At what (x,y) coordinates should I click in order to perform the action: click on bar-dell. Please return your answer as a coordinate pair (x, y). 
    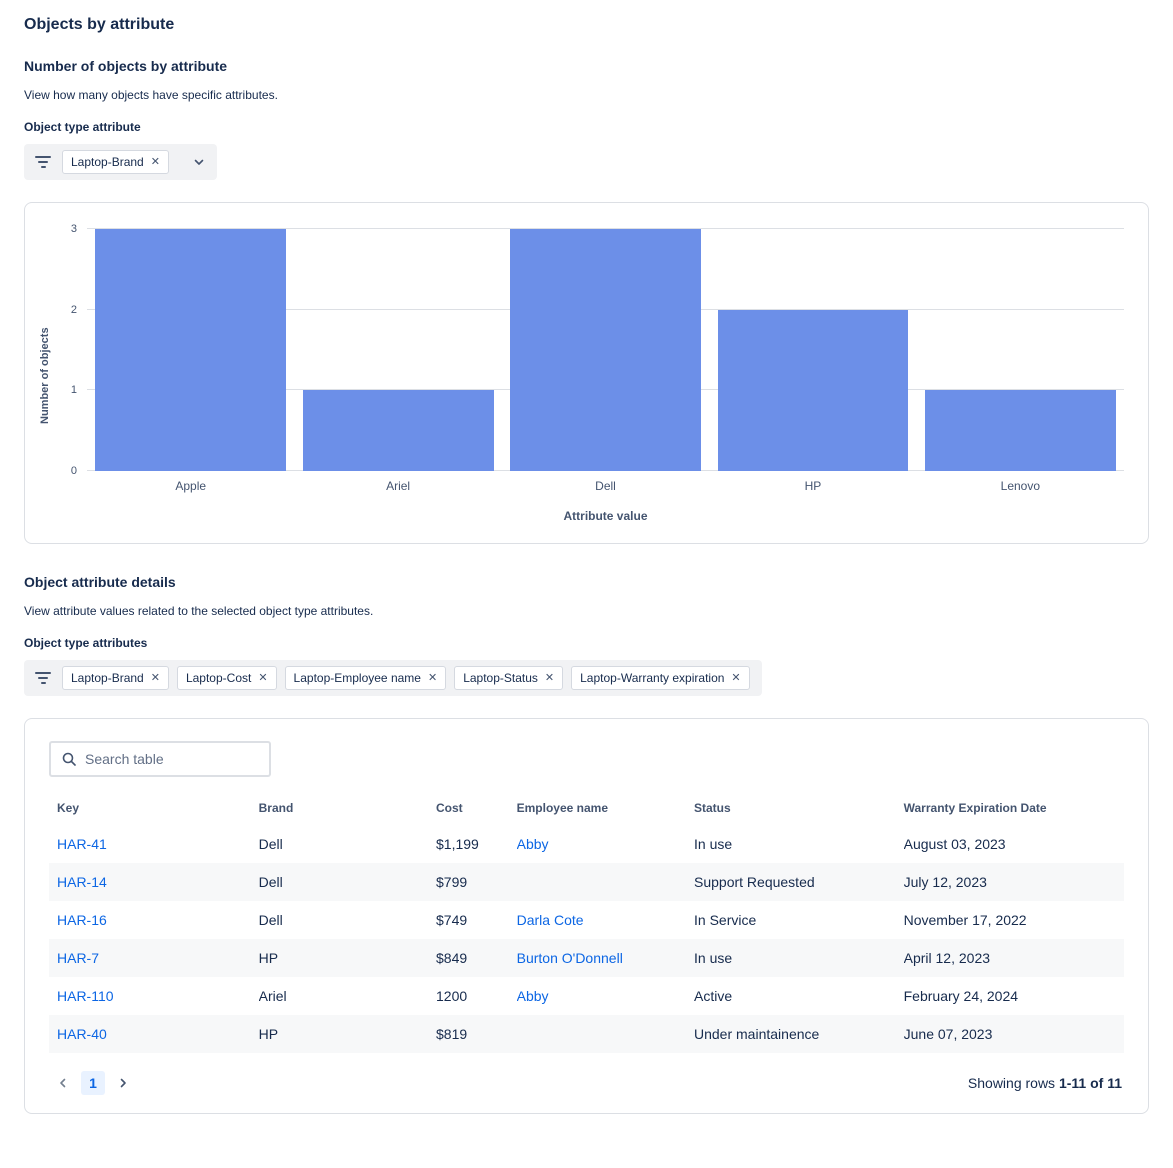
    Looking at the image, I should click on (605, 350).